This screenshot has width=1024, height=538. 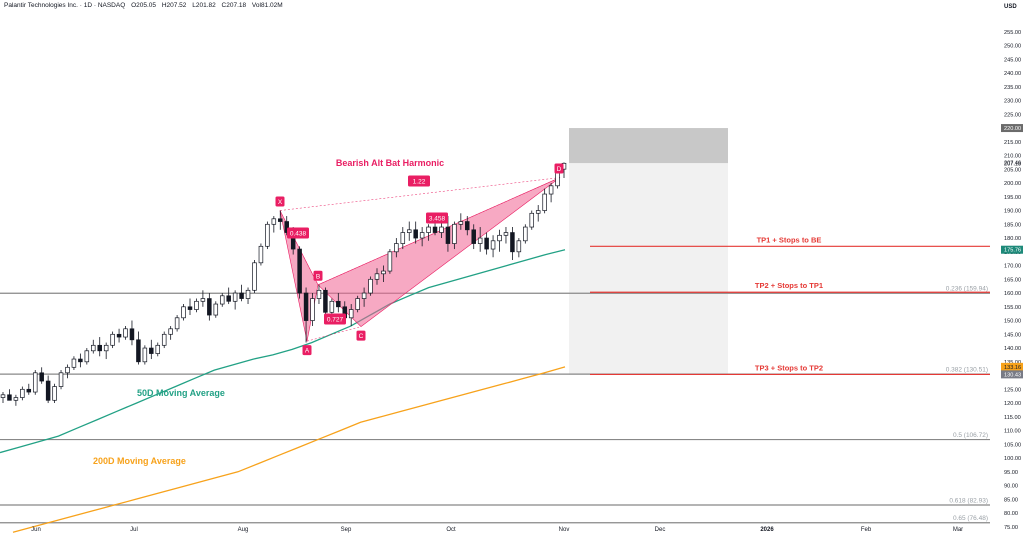 What do you see at coordinates (1012, 308) in the screenshot?
I see `y-tick-label: 155.00` at bounding box center [1012, 308].